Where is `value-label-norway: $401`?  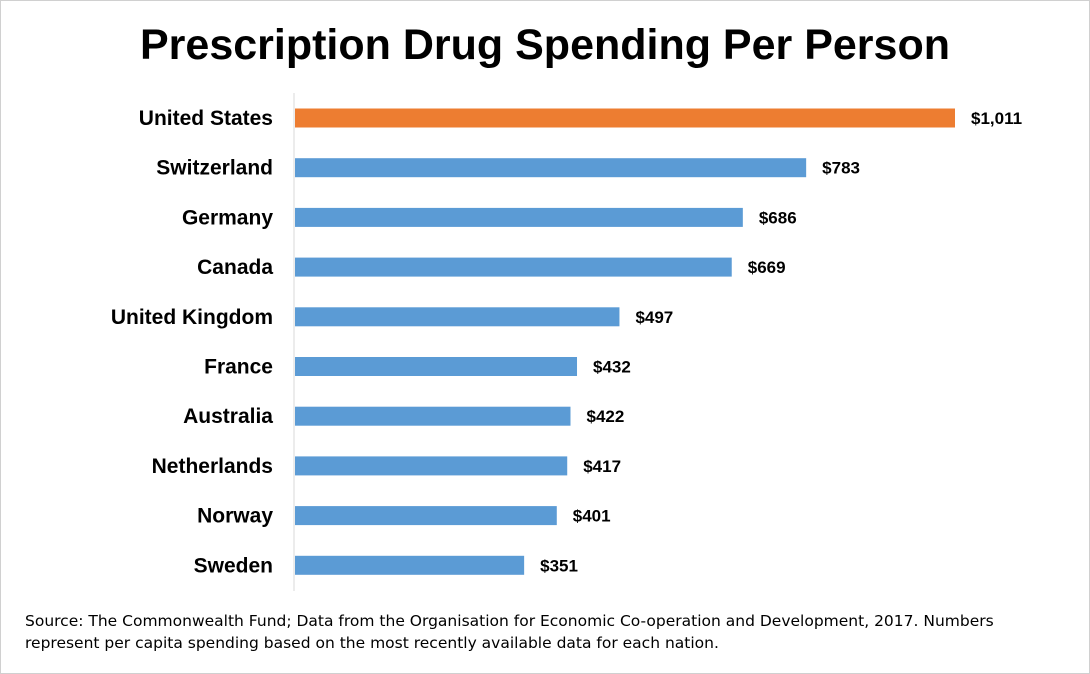
value-label-norway: $401 is located at coordinates (592, 516).